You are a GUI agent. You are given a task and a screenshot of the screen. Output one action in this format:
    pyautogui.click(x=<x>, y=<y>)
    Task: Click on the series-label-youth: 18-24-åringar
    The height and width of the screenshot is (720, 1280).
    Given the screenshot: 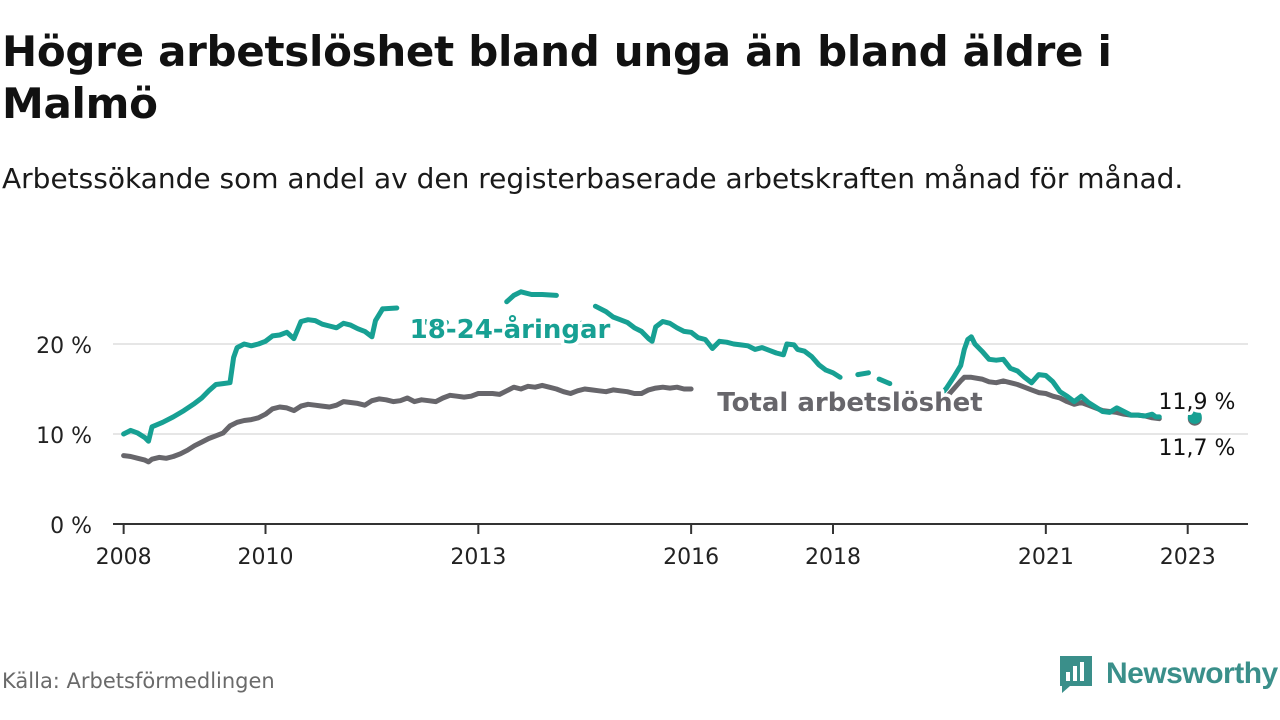 What is the action you would take?
    pyautogui.click(x=510, y=329)
    